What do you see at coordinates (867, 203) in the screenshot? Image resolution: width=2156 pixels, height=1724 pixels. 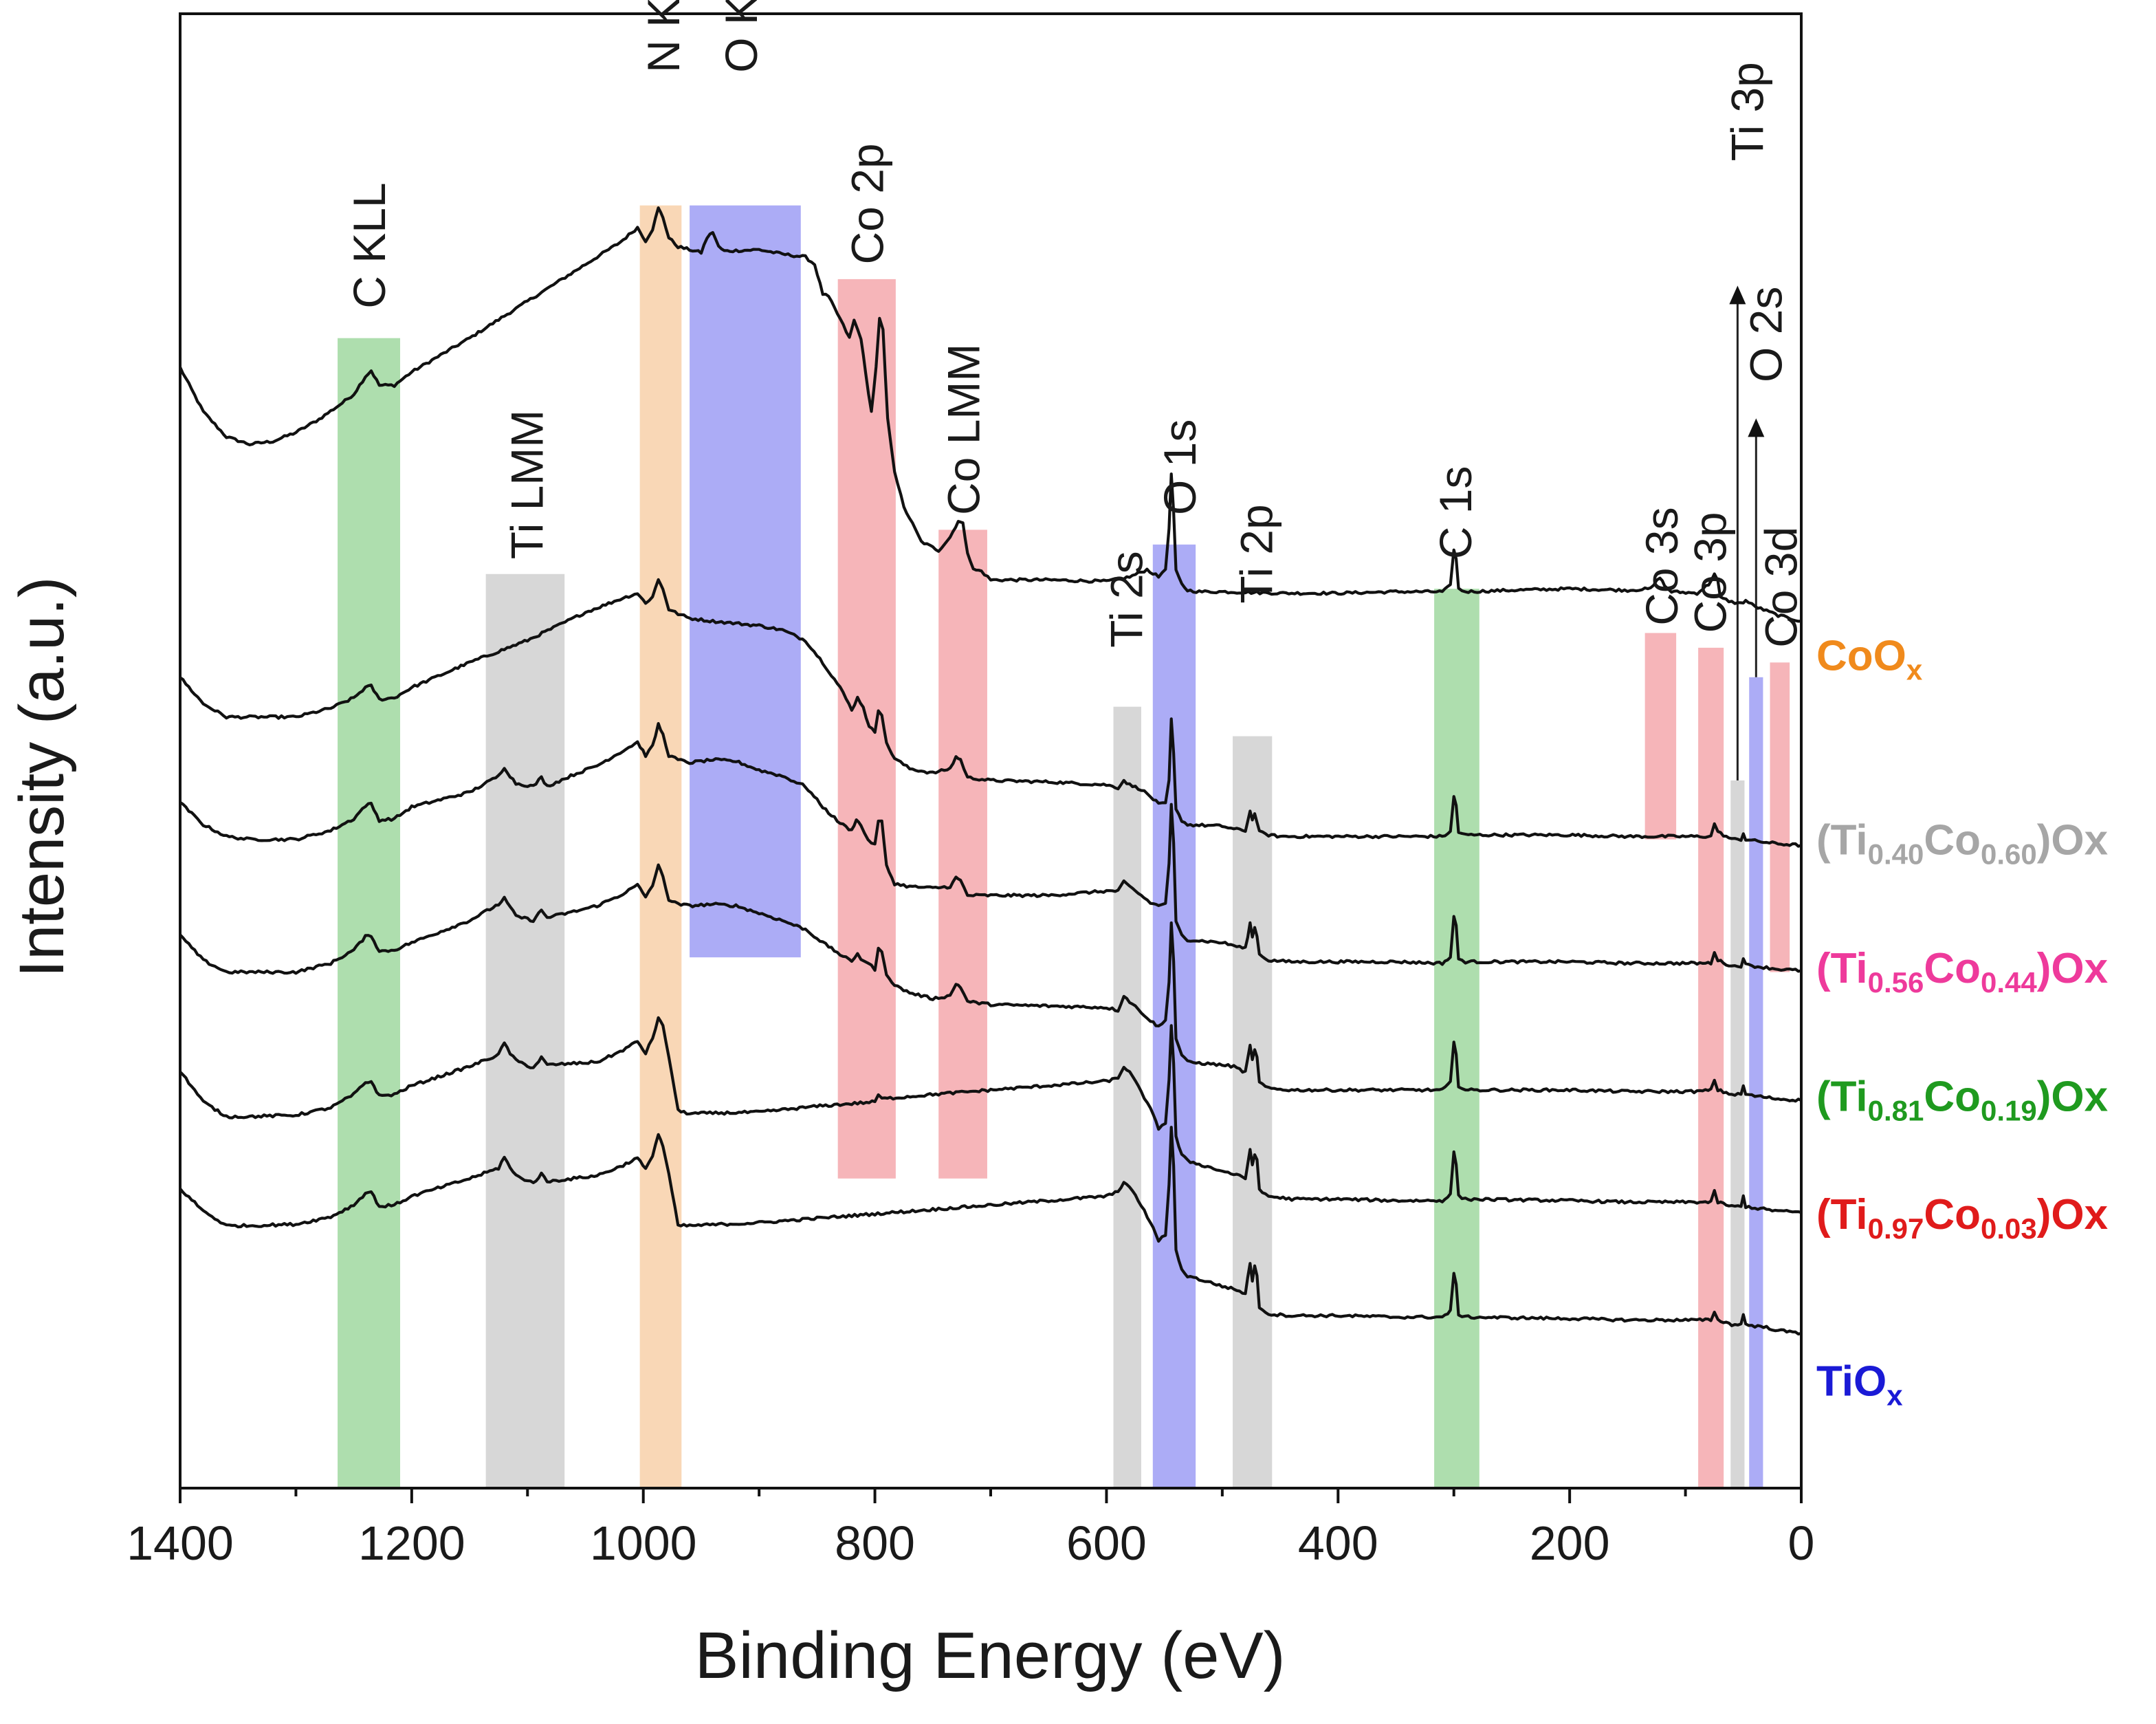 I see `peak-label-co-2p: Co 2p` at bounding box center [867, 203].